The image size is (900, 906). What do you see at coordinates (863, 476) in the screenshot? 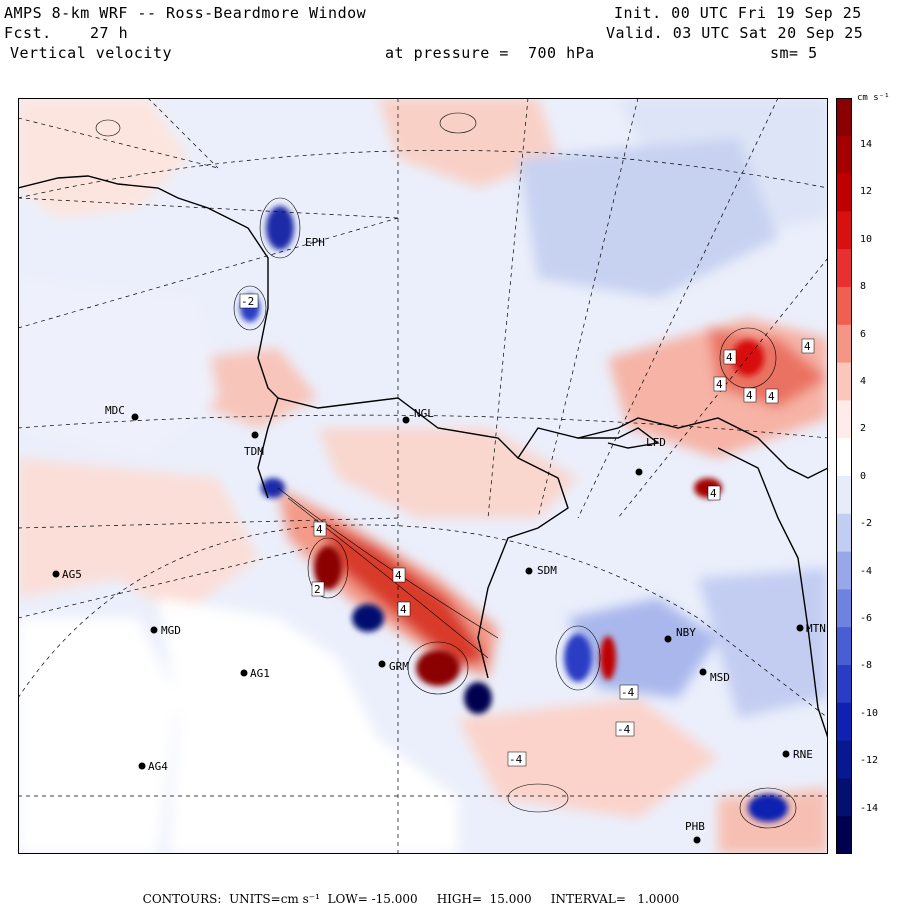
I see `colorbar-tick: 0` at bounding box center [863, 476].